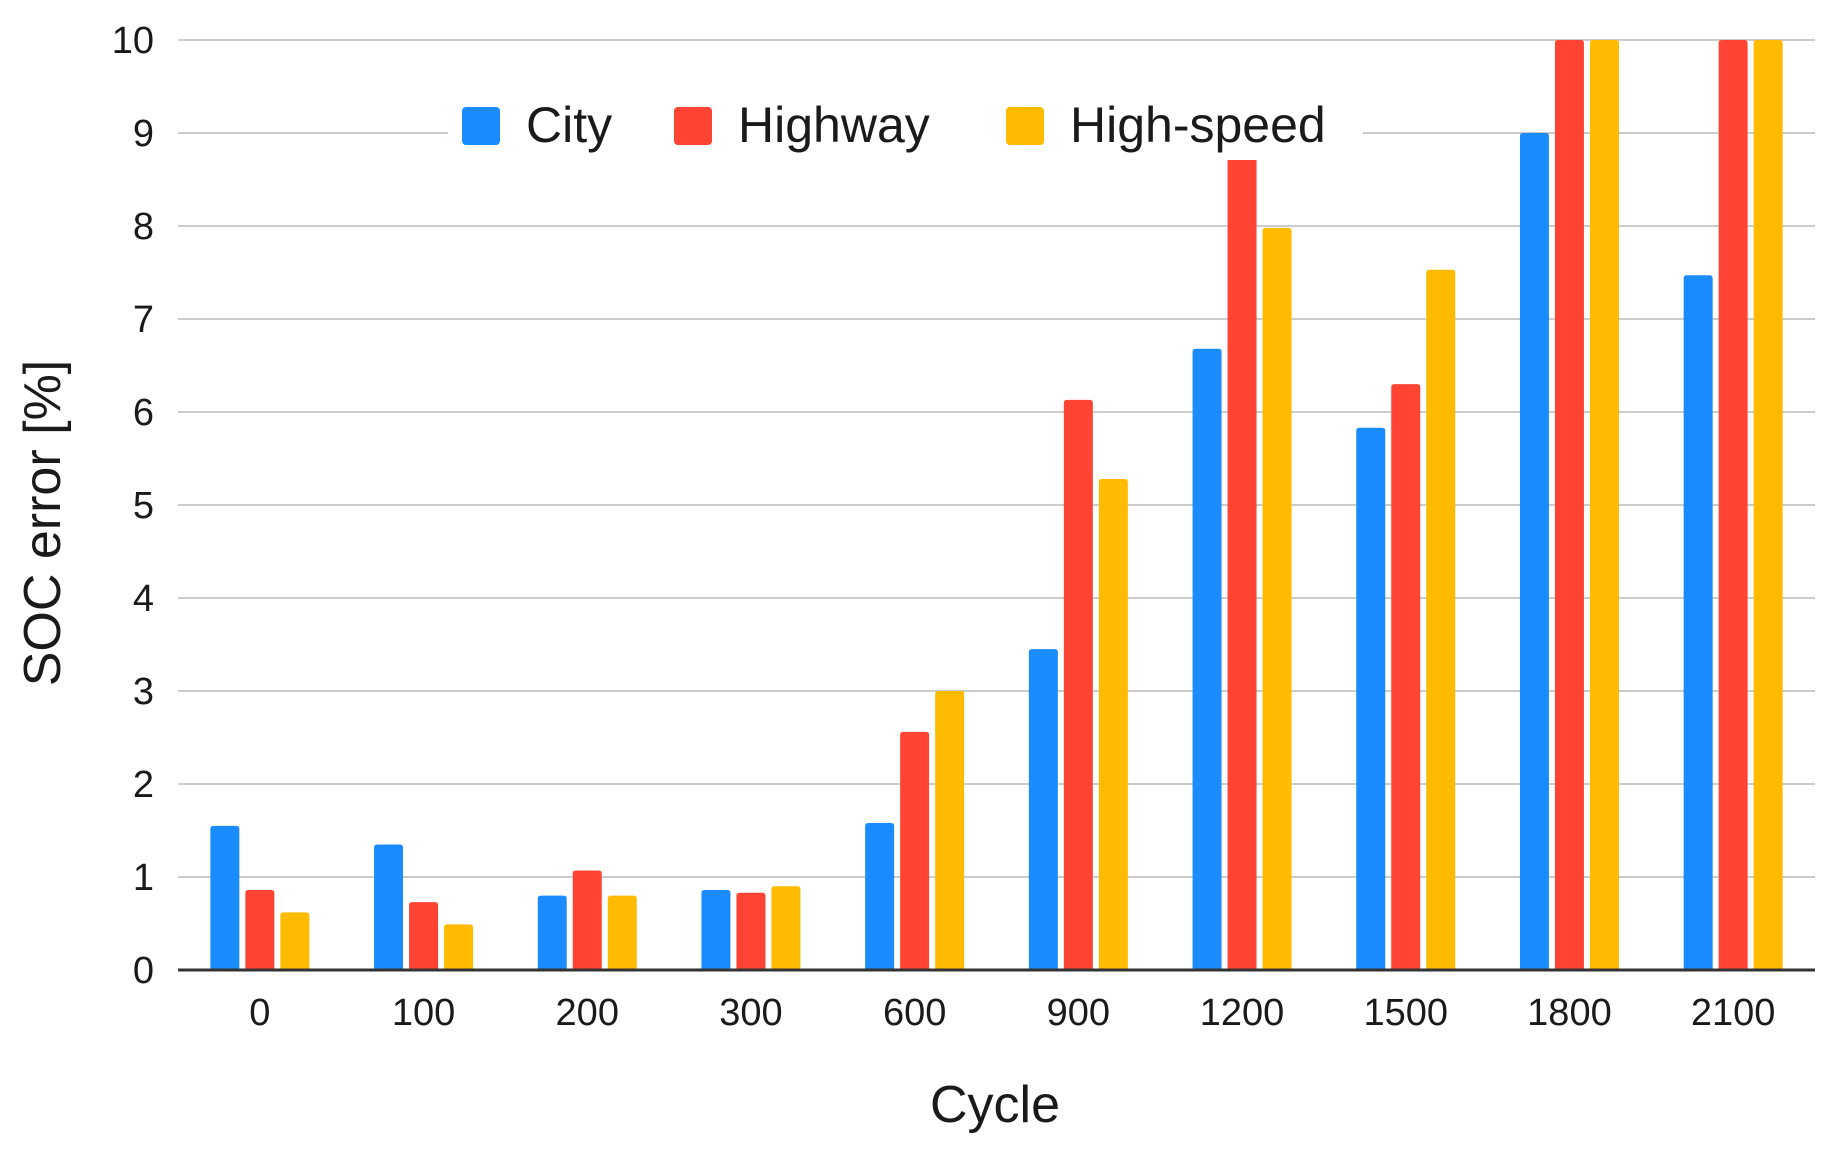 The image size is (1826, 1162). I want to click on y-tick-label: 8, so click(143, 227).